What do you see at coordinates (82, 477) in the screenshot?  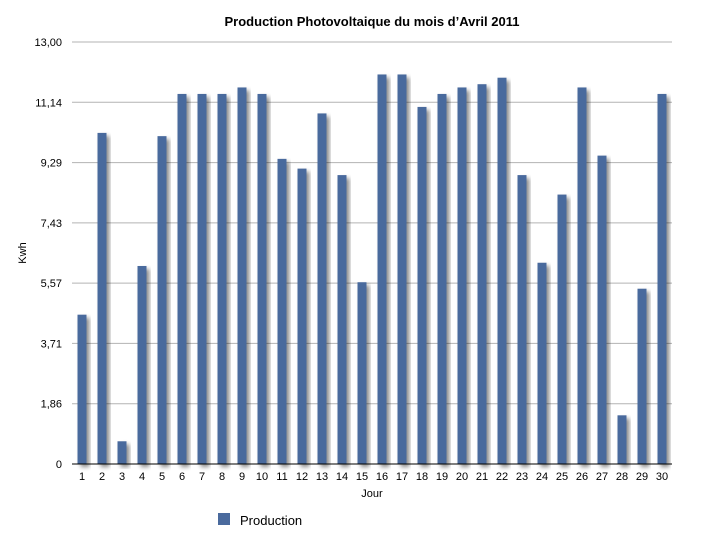 I see `x-tick-label: 1` at bounding box center [82, 477].